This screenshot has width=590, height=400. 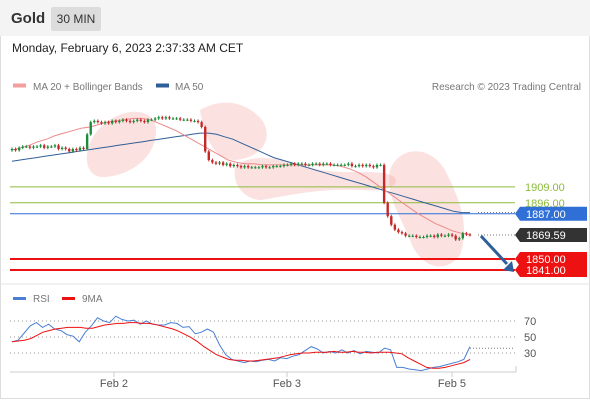 What do you see at coordinates (189, 87) in the screenshot?
I see `ma50-legend-label: MA 50` at bounding box center [189, 87].